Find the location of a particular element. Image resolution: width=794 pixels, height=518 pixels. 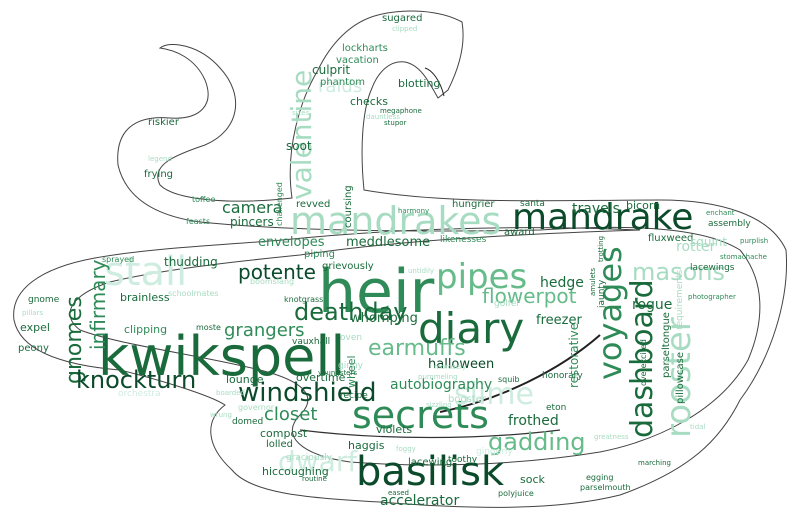

word-vauxhall: vauxhall is located at coordinates (311, 342).